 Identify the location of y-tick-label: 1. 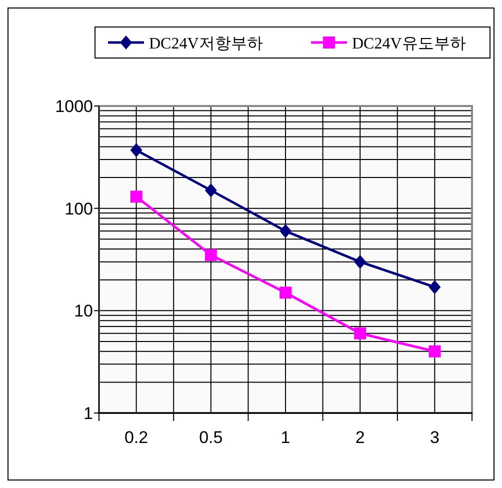
(88, 413).